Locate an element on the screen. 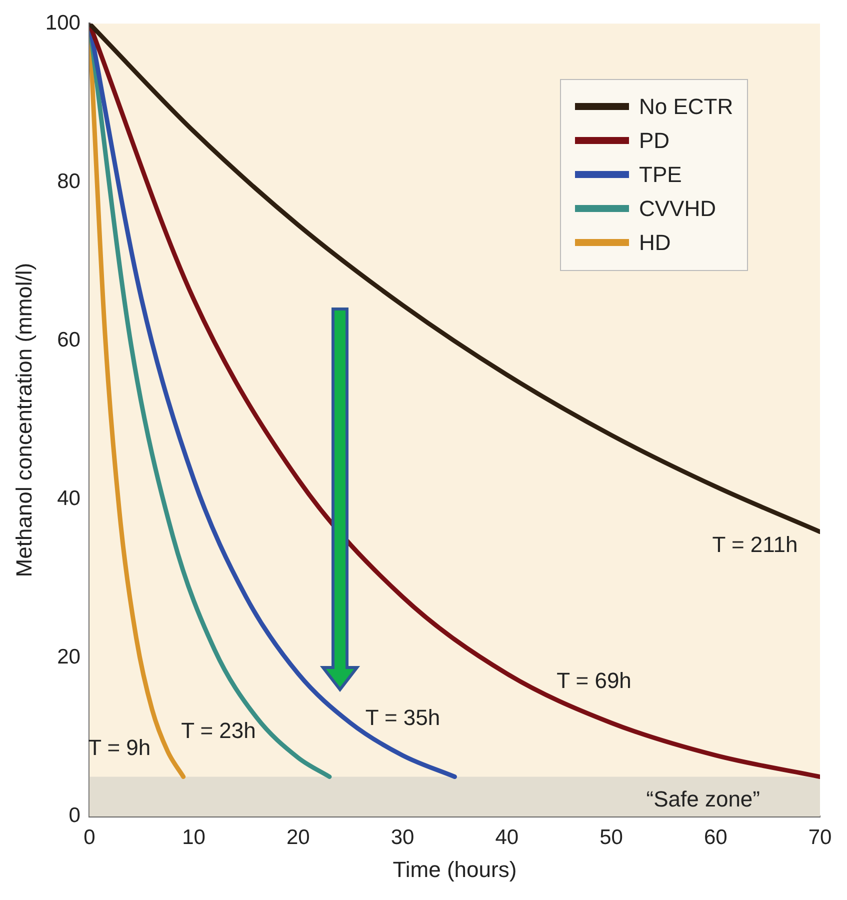 Image resolution: width=847 pixels, height=900 pixels. x-tick-label: 50 is located at coordinates (611, 837).